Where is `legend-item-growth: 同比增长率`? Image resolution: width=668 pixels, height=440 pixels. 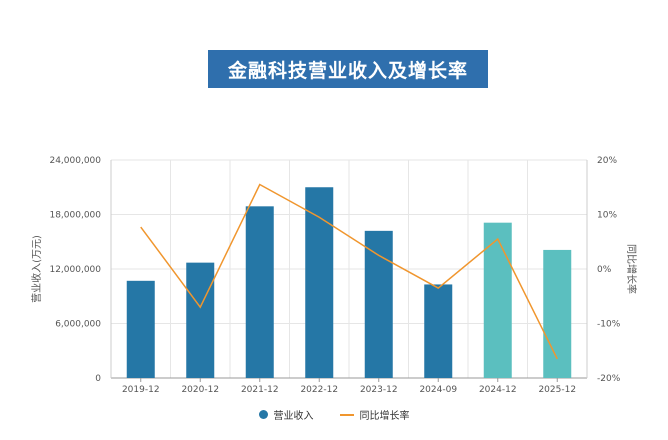 legend-item-growth: 同比增长率 is located at coordinates (374, 414).